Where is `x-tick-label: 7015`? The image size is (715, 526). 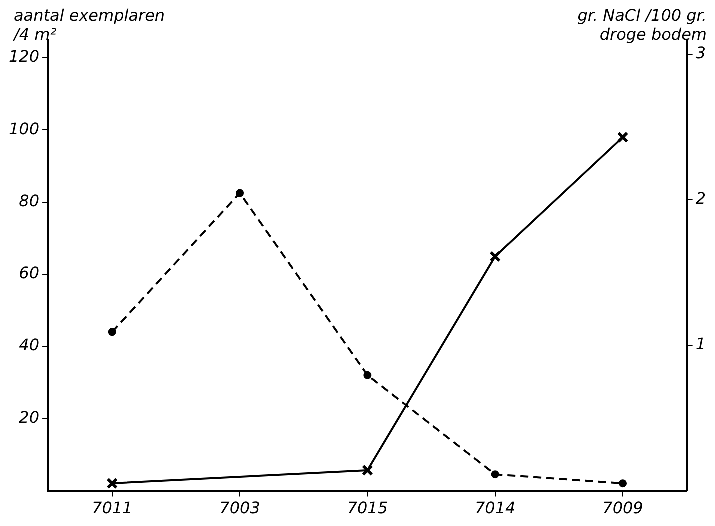
x-tick-label: 7015 is located at coordinates (367, 508).